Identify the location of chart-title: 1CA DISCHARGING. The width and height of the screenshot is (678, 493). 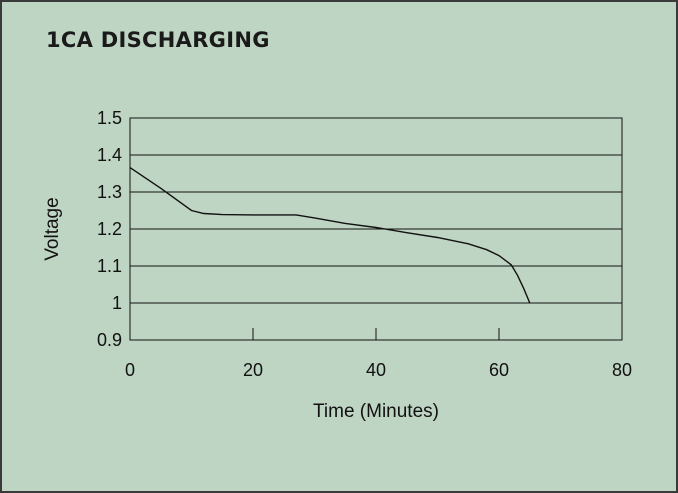
(158, 40).